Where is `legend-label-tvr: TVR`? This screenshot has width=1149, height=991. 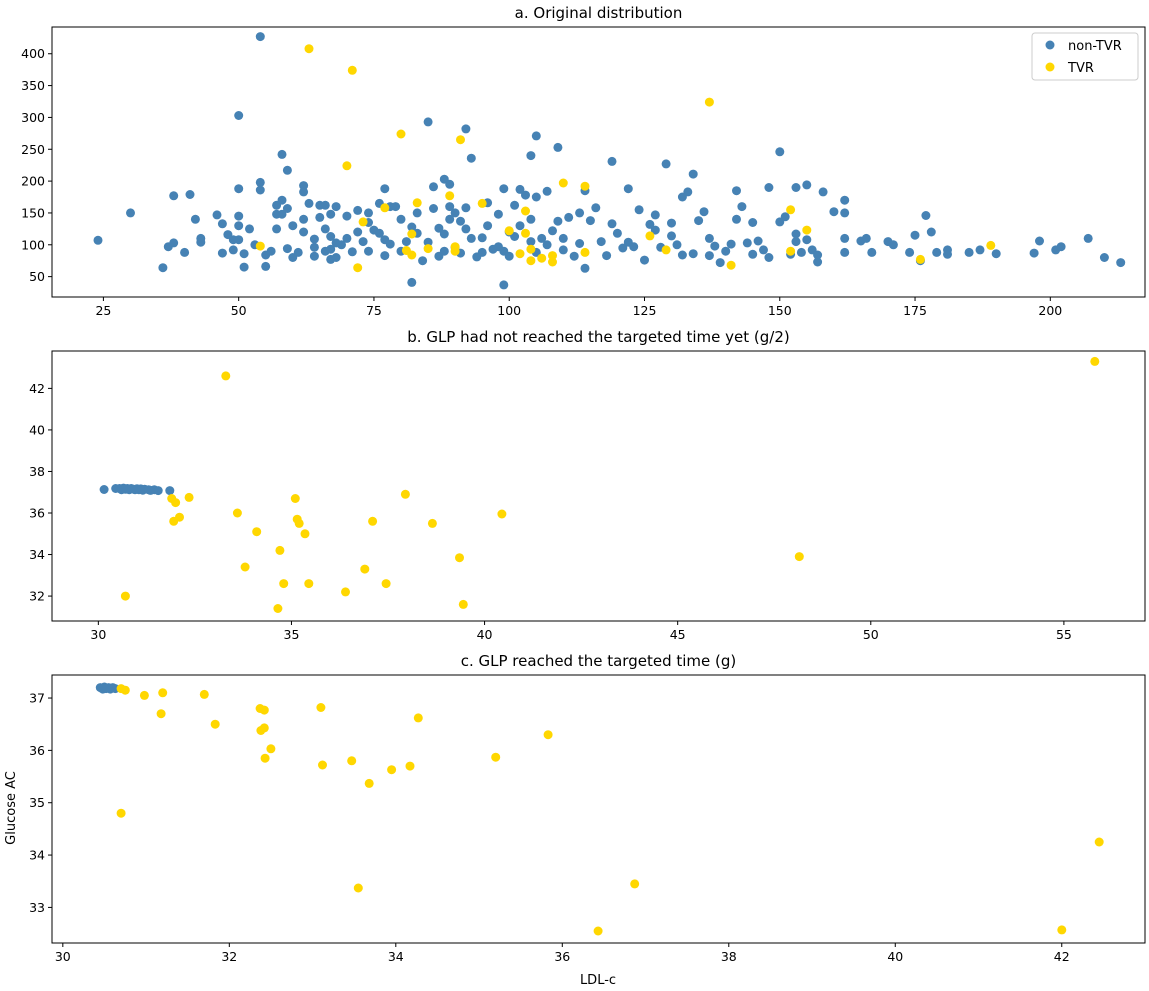
legend-label-tvr: TVR is located at coordinates (1080, 68).